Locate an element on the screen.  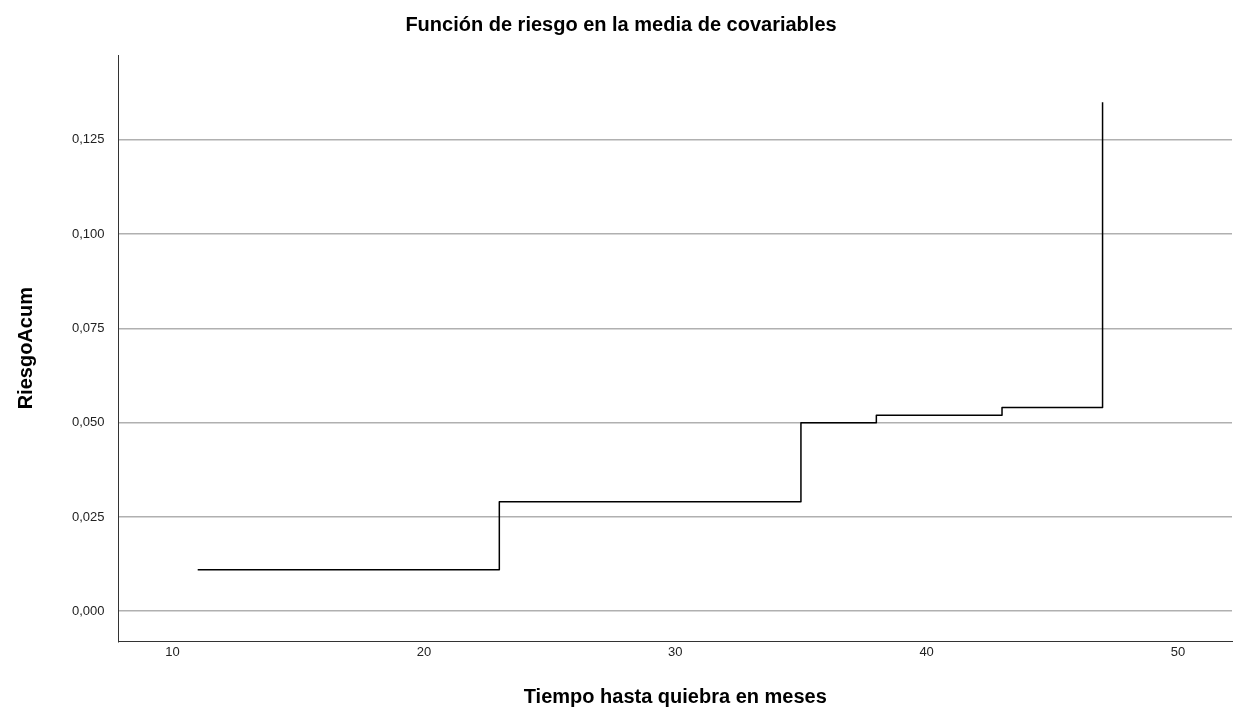
x-tick-label: 50 is located at coordinates (1178, 651).